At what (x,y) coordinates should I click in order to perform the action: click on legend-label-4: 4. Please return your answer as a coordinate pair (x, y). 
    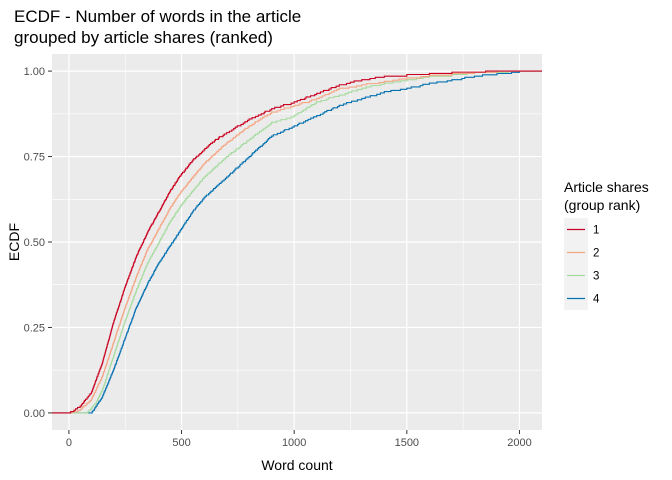
    Looking at the image, I should click on (596, 300).